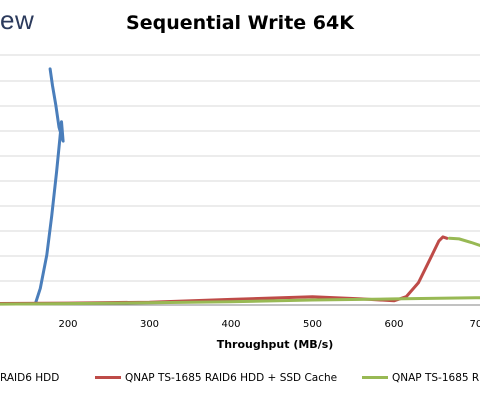 This screenshot has height=401, width=480. I want to click on legend-label-raid6-hdd: RAID6 HDD, so click(30, 378).